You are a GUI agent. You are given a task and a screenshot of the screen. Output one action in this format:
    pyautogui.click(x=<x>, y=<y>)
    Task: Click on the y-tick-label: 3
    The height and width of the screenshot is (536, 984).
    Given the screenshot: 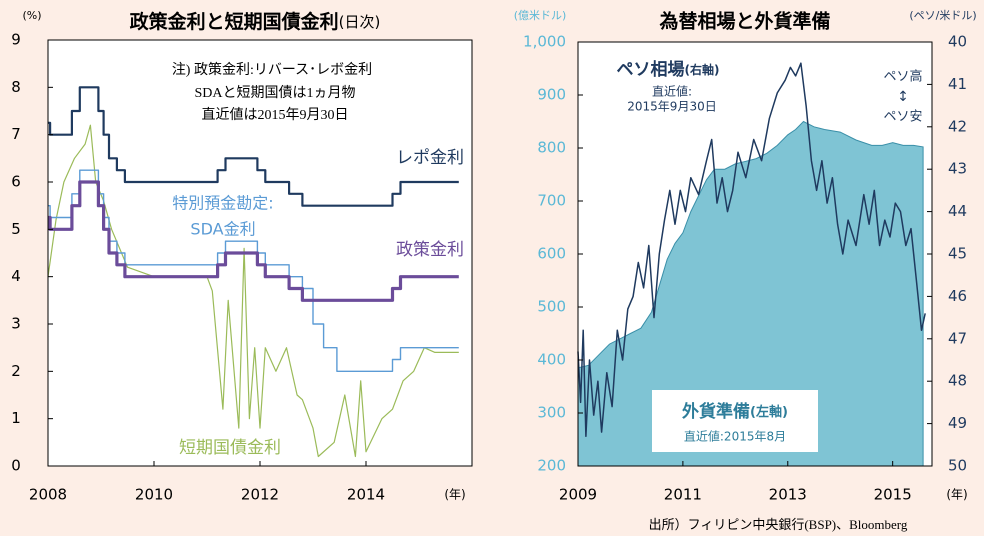 What is the action you would take?
    pyautogui.click(x=16, y=324)
    